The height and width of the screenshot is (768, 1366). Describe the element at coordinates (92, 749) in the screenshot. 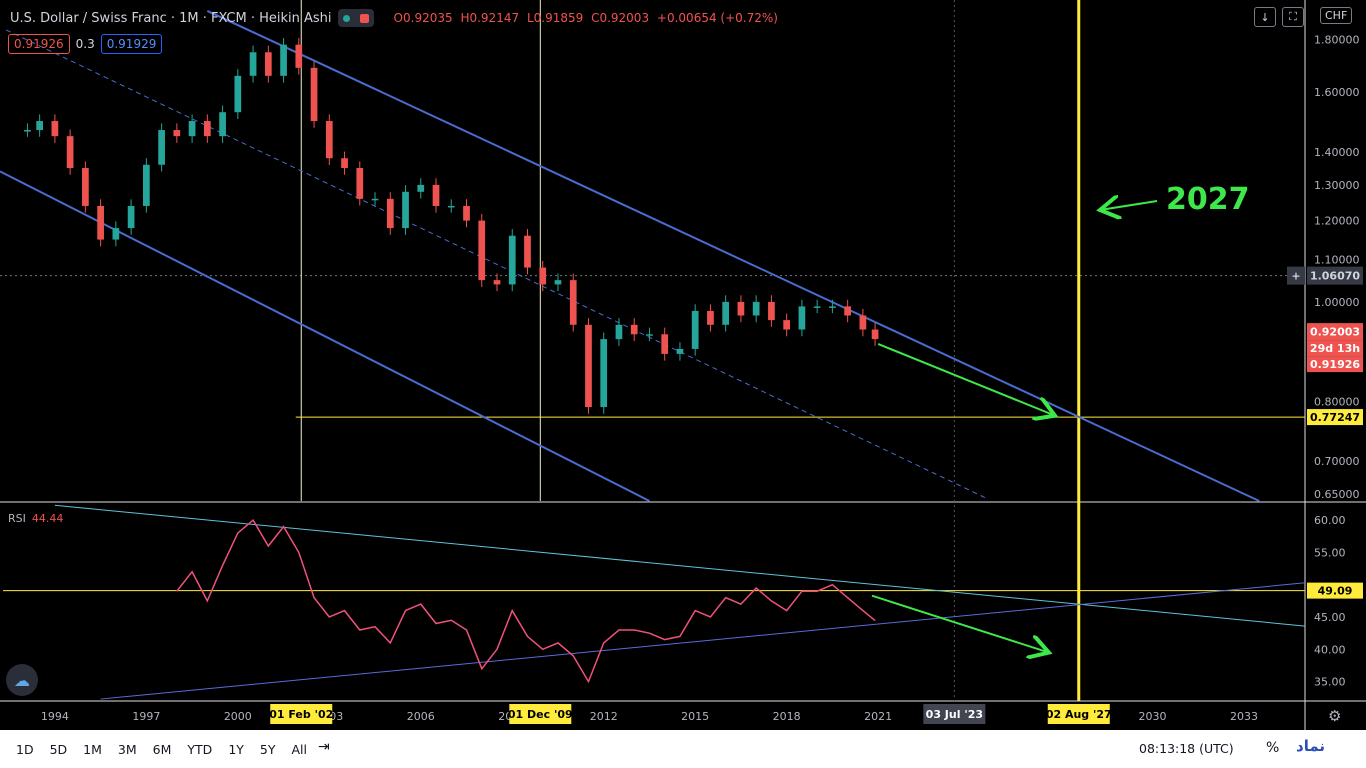

I see `timeframe-button: 1M` at that location.